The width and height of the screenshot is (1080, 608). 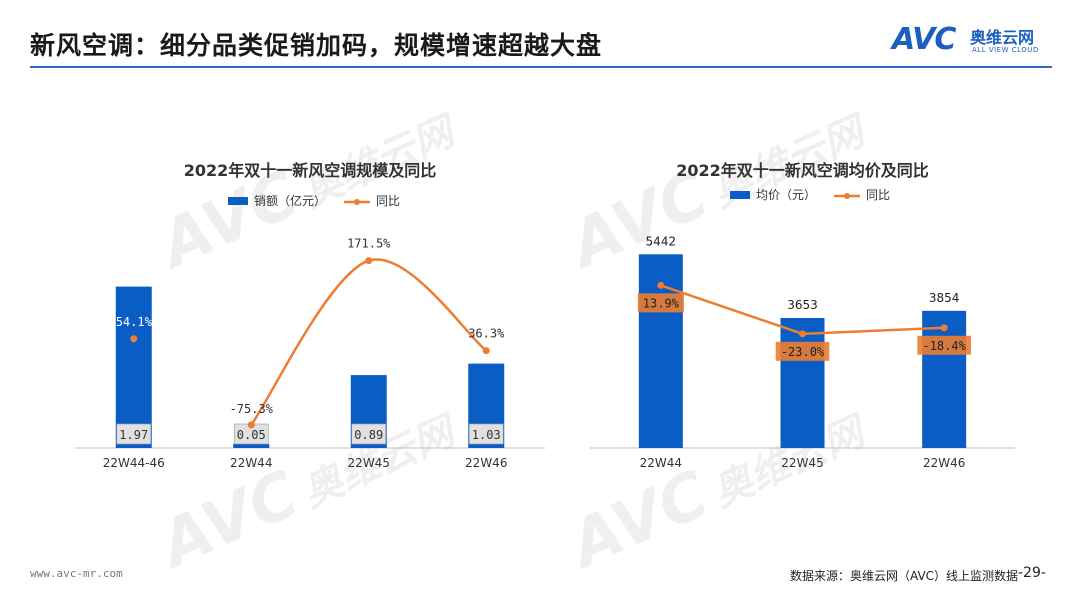 I want to click on bar-data-label: 0.89, so click(x=368, y=435).